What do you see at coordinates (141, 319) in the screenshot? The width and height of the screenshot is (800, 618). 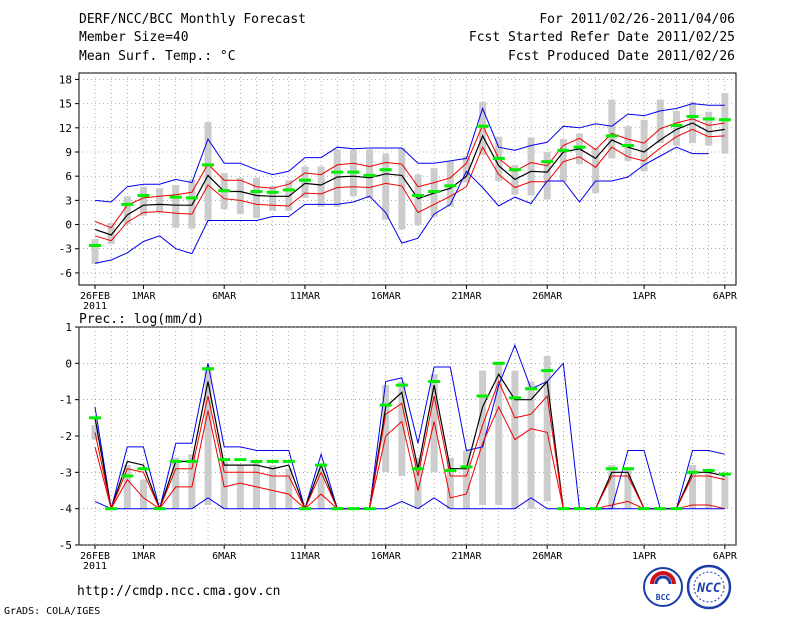 I see `precip-label: Prec.: log(mm/d)` at bounding box center [141, 319].